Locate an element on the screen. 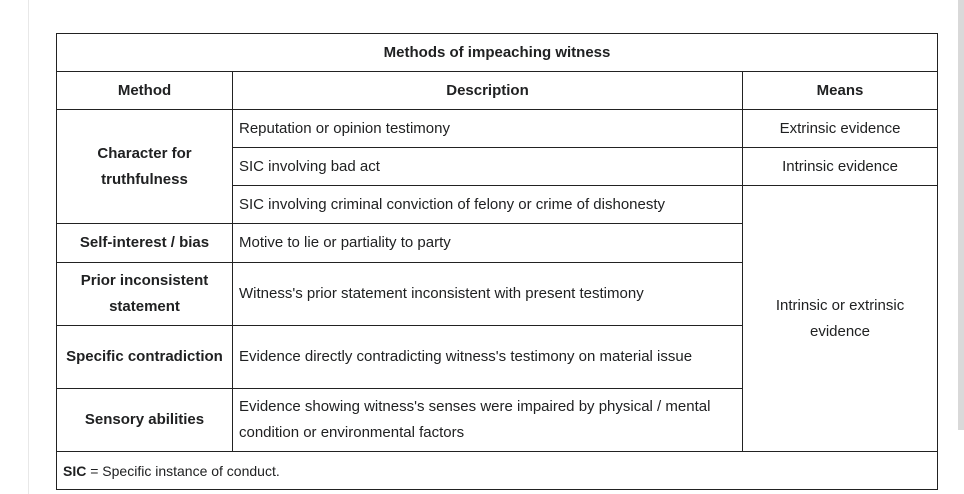 This screenshot has height=494, width=964. description-cell: Motive to lie or partiality to party is located at coordinates (487, 243).